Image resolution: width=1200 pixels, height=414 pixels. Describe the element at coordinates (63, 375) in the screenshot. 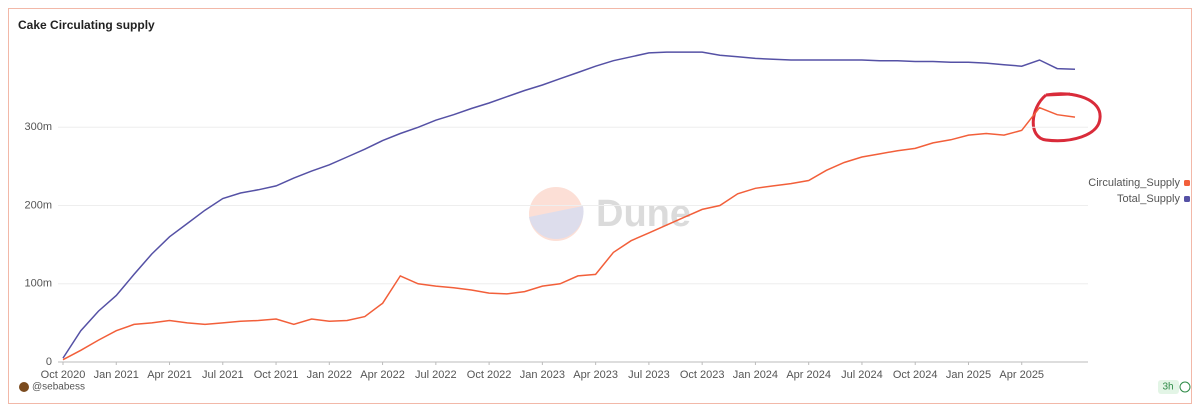

I see `x-tick-label: Oct 2020` at that location.